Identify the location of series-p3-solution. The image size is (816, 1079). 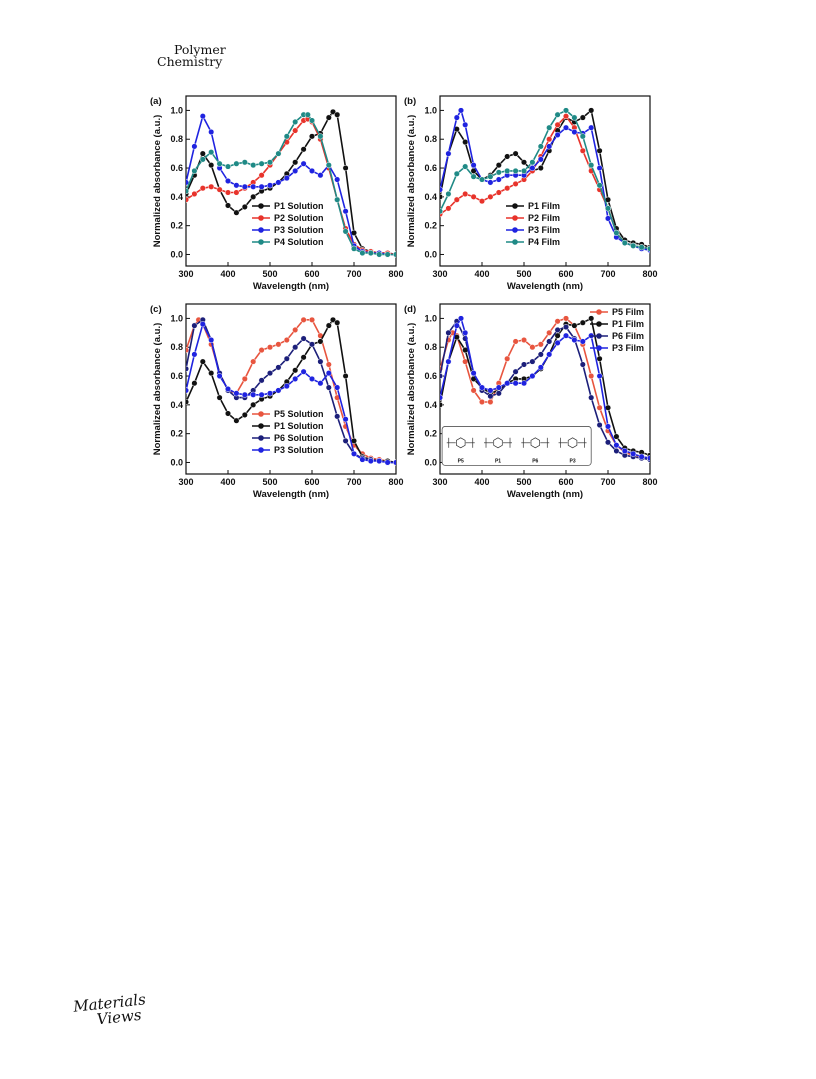
(291, 393).